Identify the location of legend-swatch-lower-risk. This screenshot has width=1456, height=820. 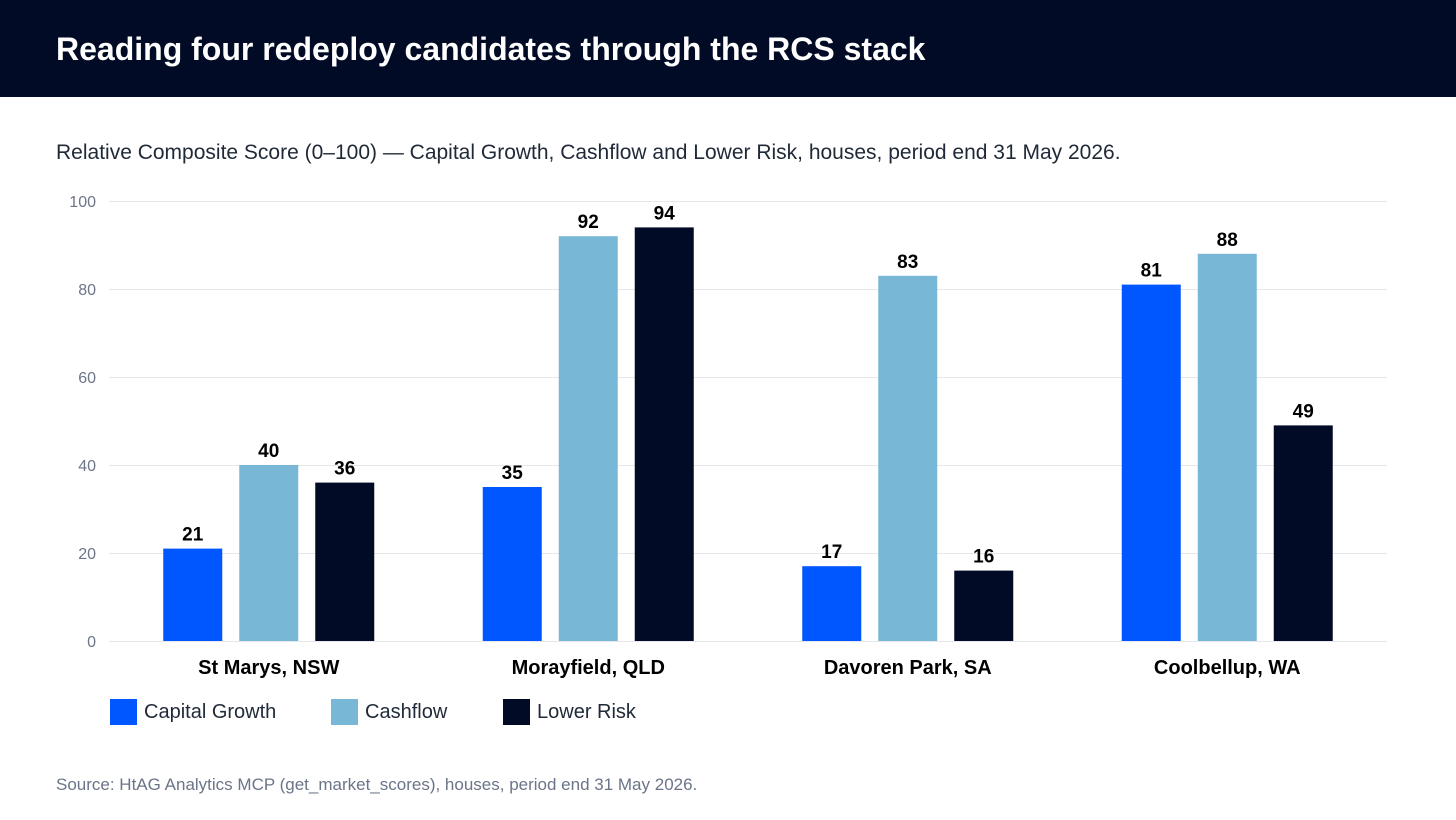
(516, 712).